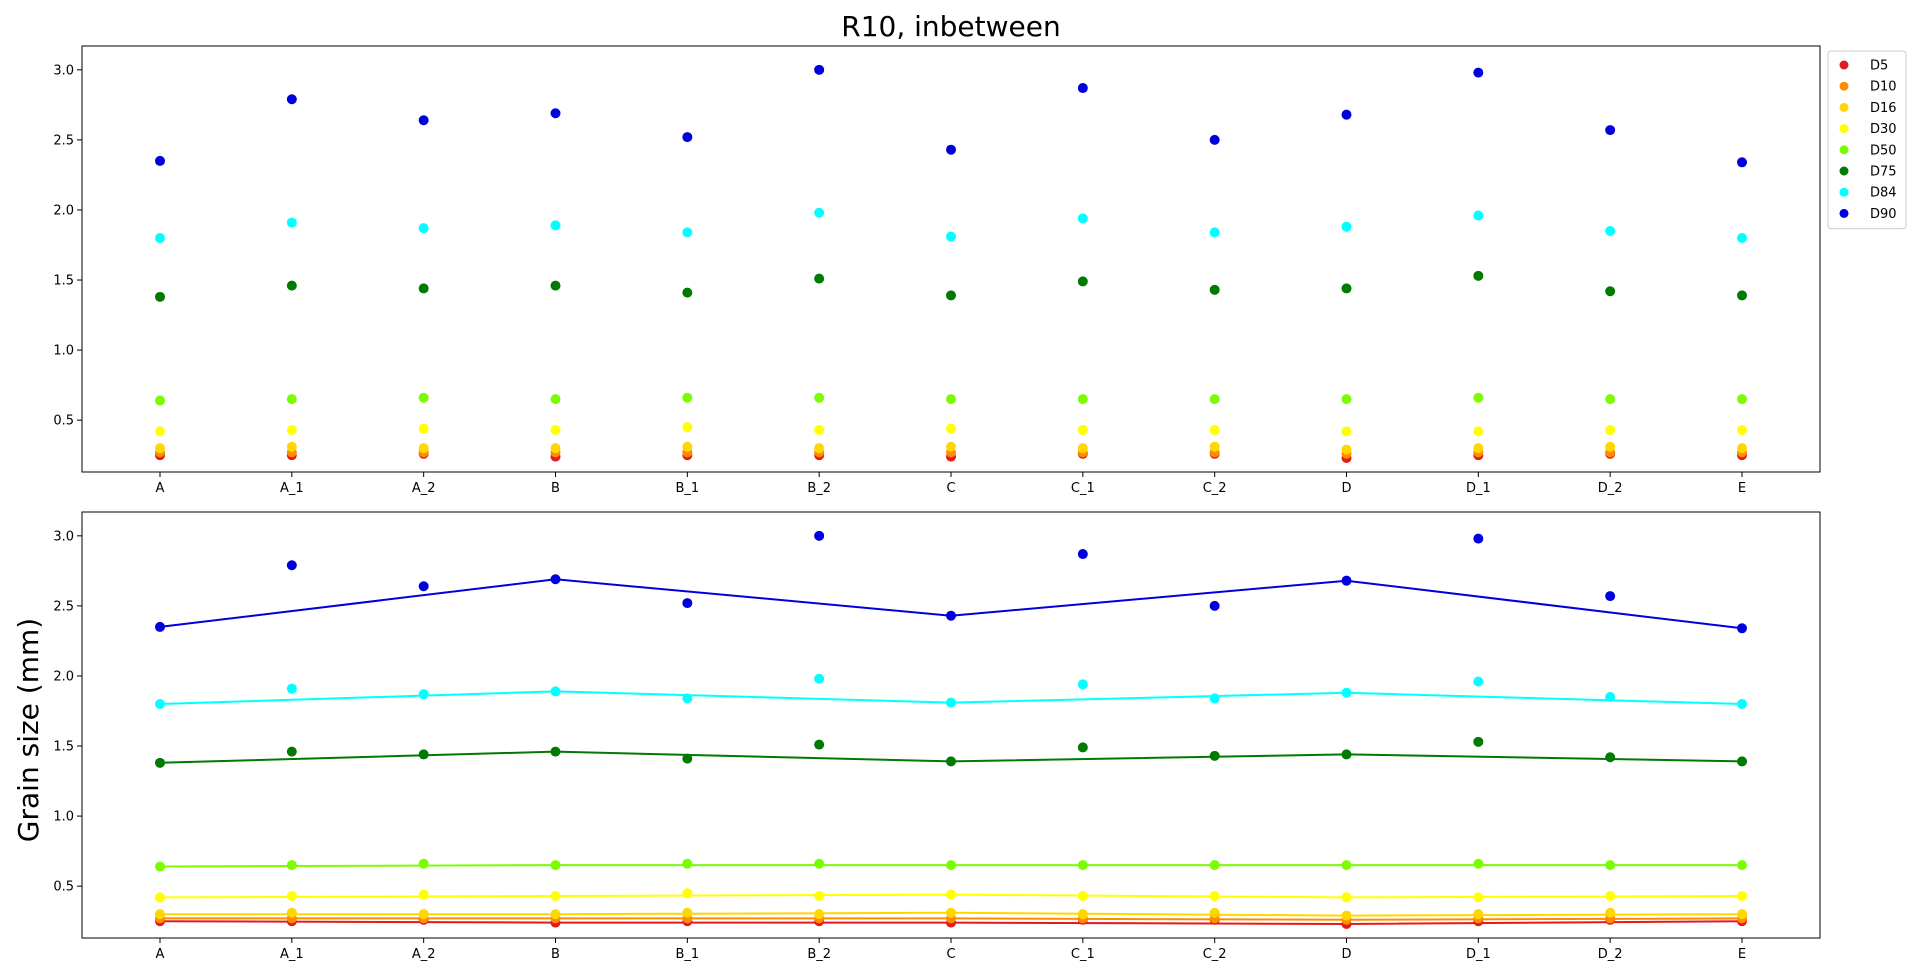  What do you see at coordinates (687, 954) in the screenshot?
I see `bottom-x-tick-label: B_1` at bounding box center [687, 954].